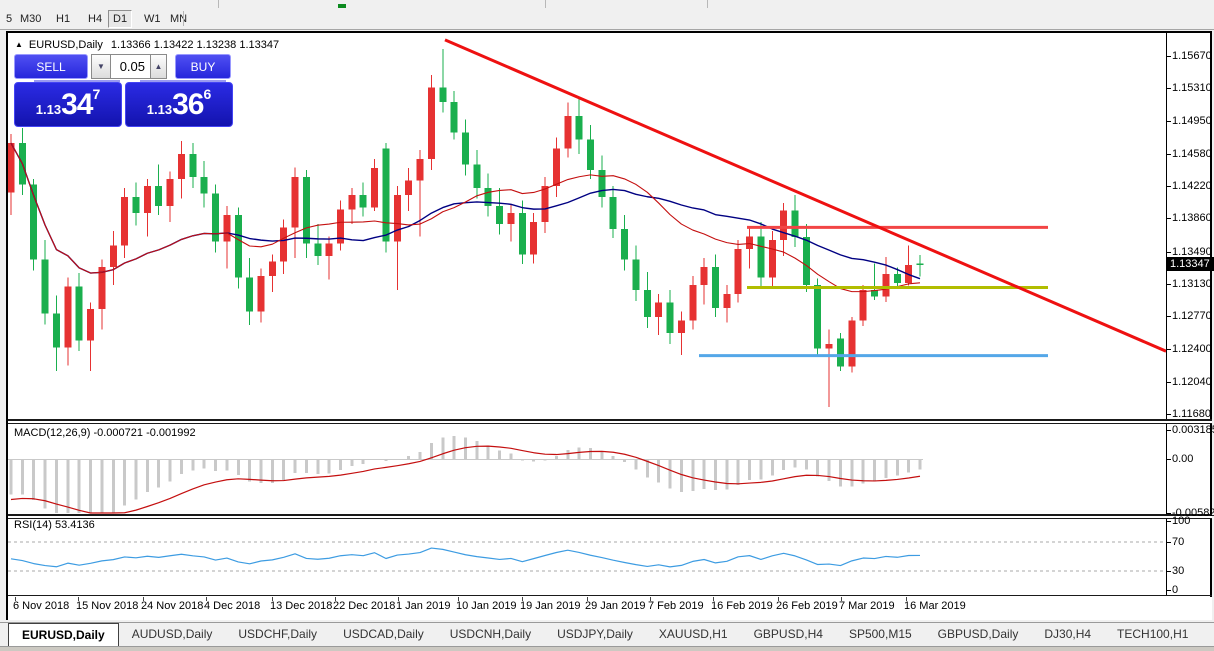  I want to click on price-axis-label: 1.13860, so click(1192, 218).